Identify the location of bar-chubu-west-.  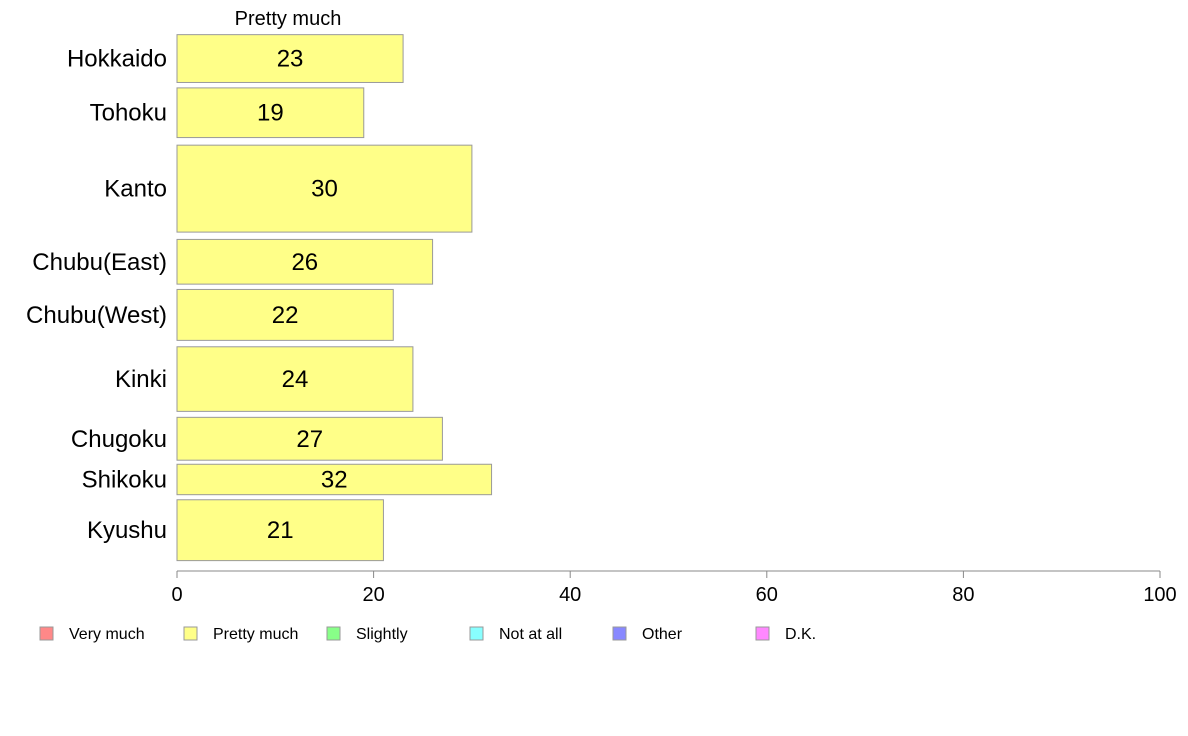
(285, 314).